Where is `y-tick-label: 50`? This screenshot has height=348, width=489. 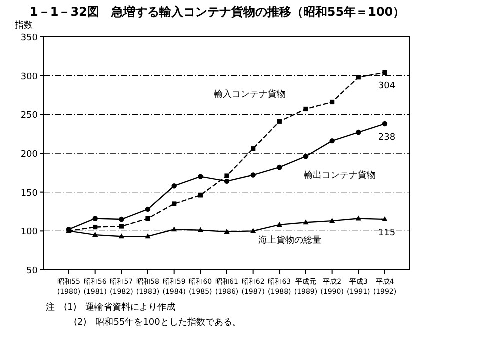
y-tick-label: 50 is located at coordinates (32, 271).